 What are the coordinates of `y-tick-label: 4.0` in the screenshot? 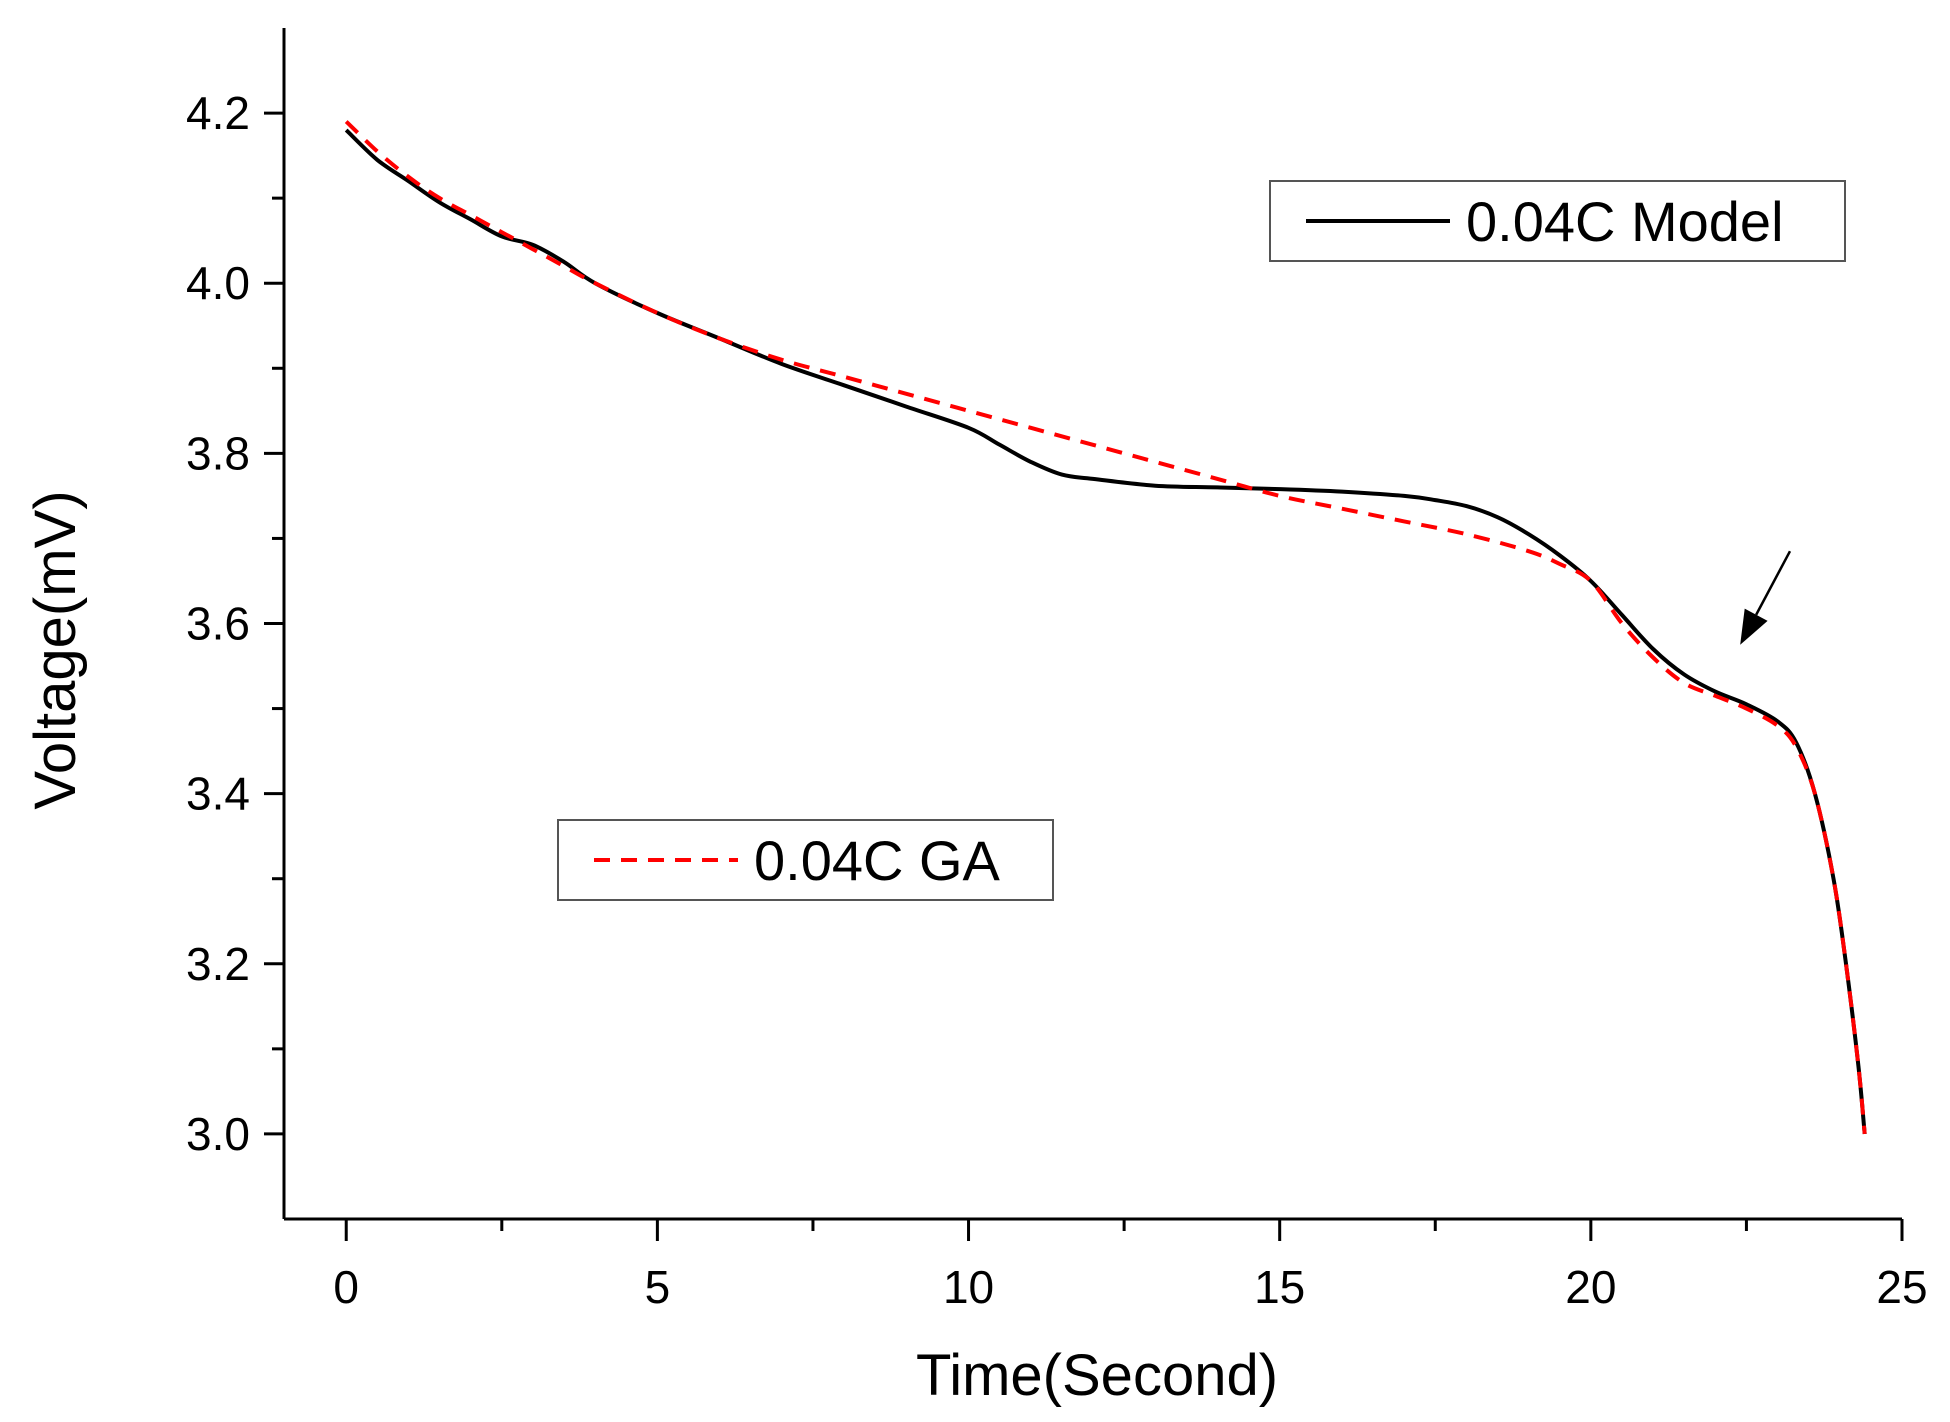 It's located at (218, 283).